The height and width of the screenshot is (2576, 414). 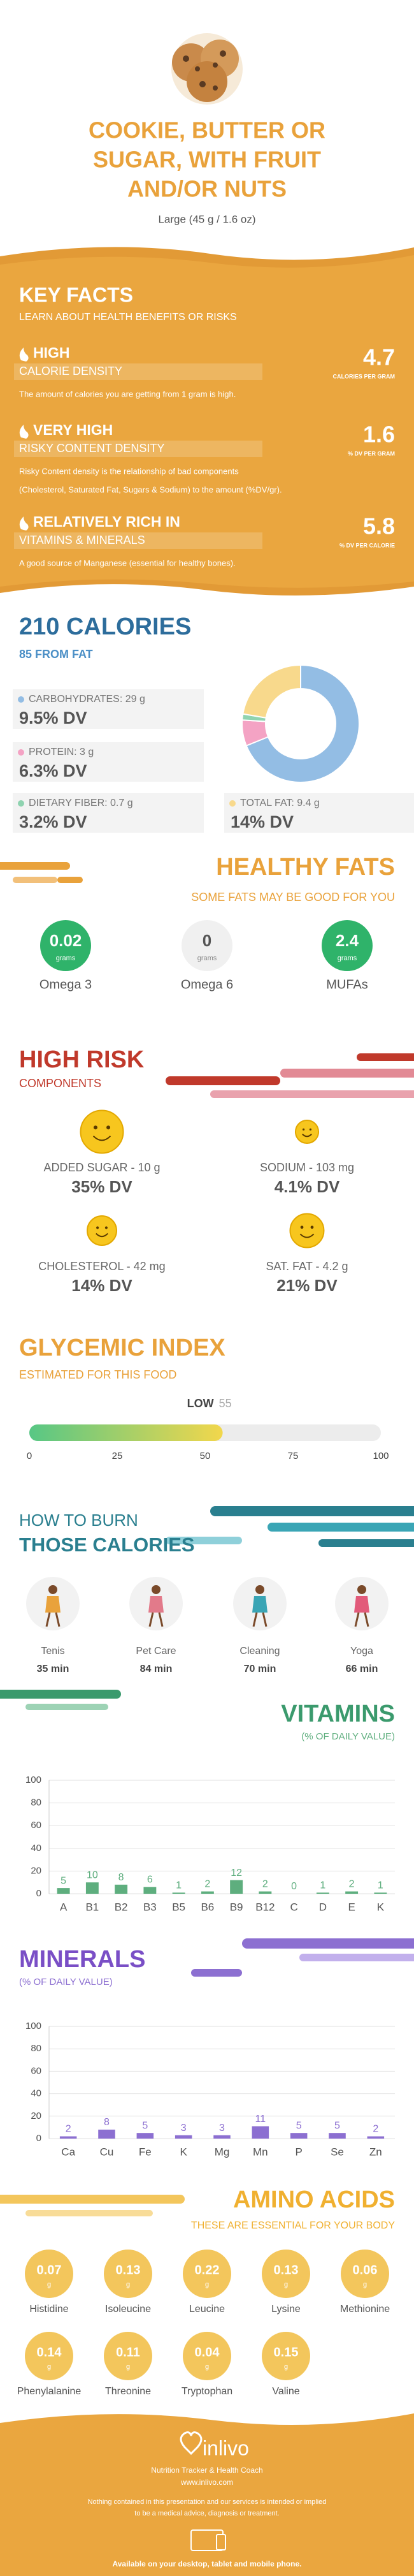 I want to click on x-tick-label: Zn, so click(x=375, y=2152).